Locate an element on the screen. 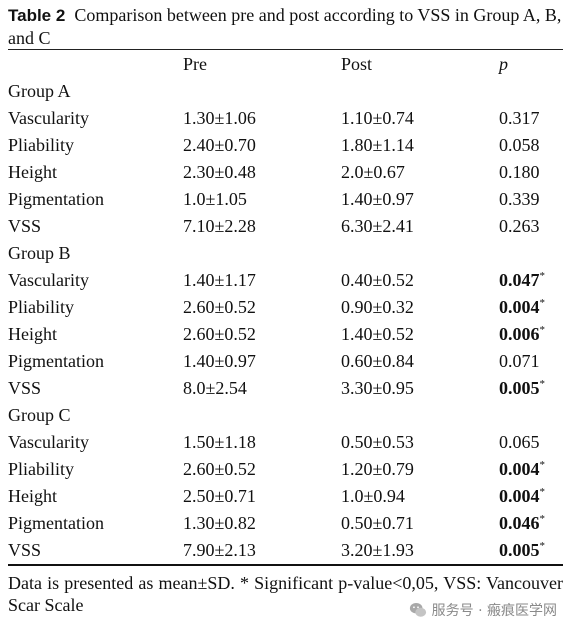 The height and width of the screenshot is (626, 571). pre-cell: 7.90±2.13 is located at coordinates (219, 550).